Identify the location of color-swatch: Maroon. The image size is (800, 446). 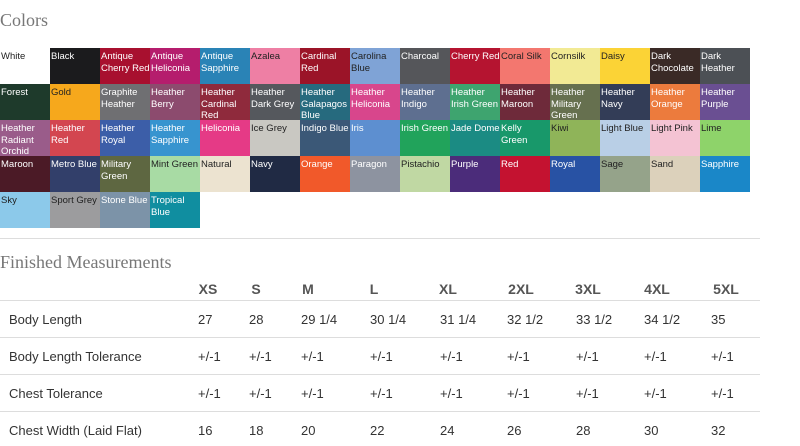
(25, 174).